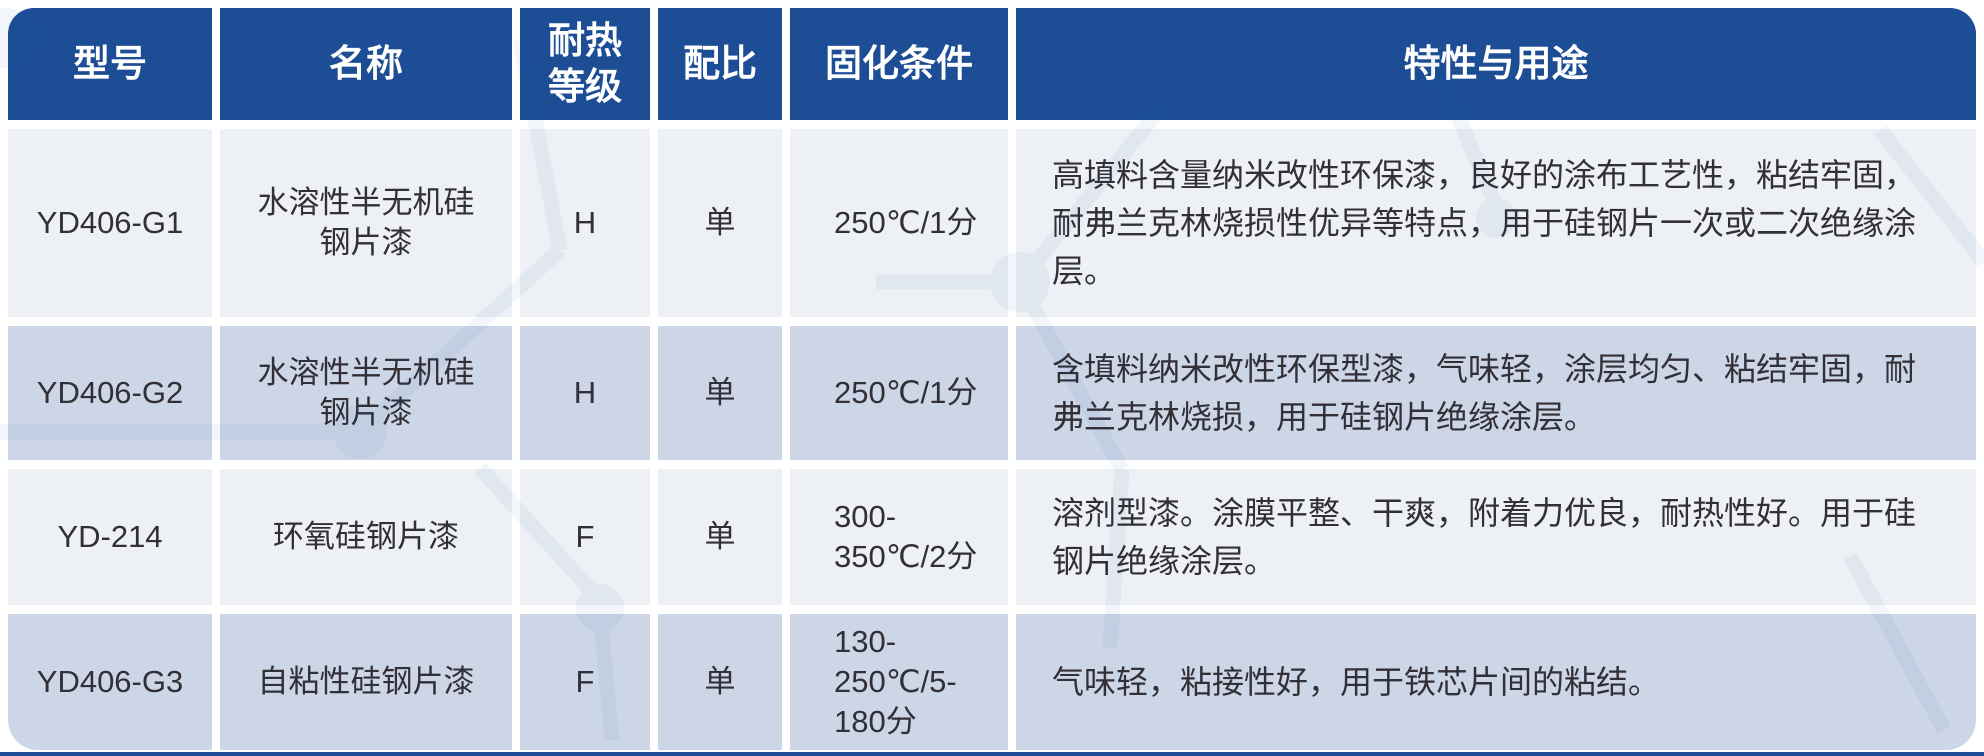  I want to click on header-cell-ratio: 配比, so click(720, 64).